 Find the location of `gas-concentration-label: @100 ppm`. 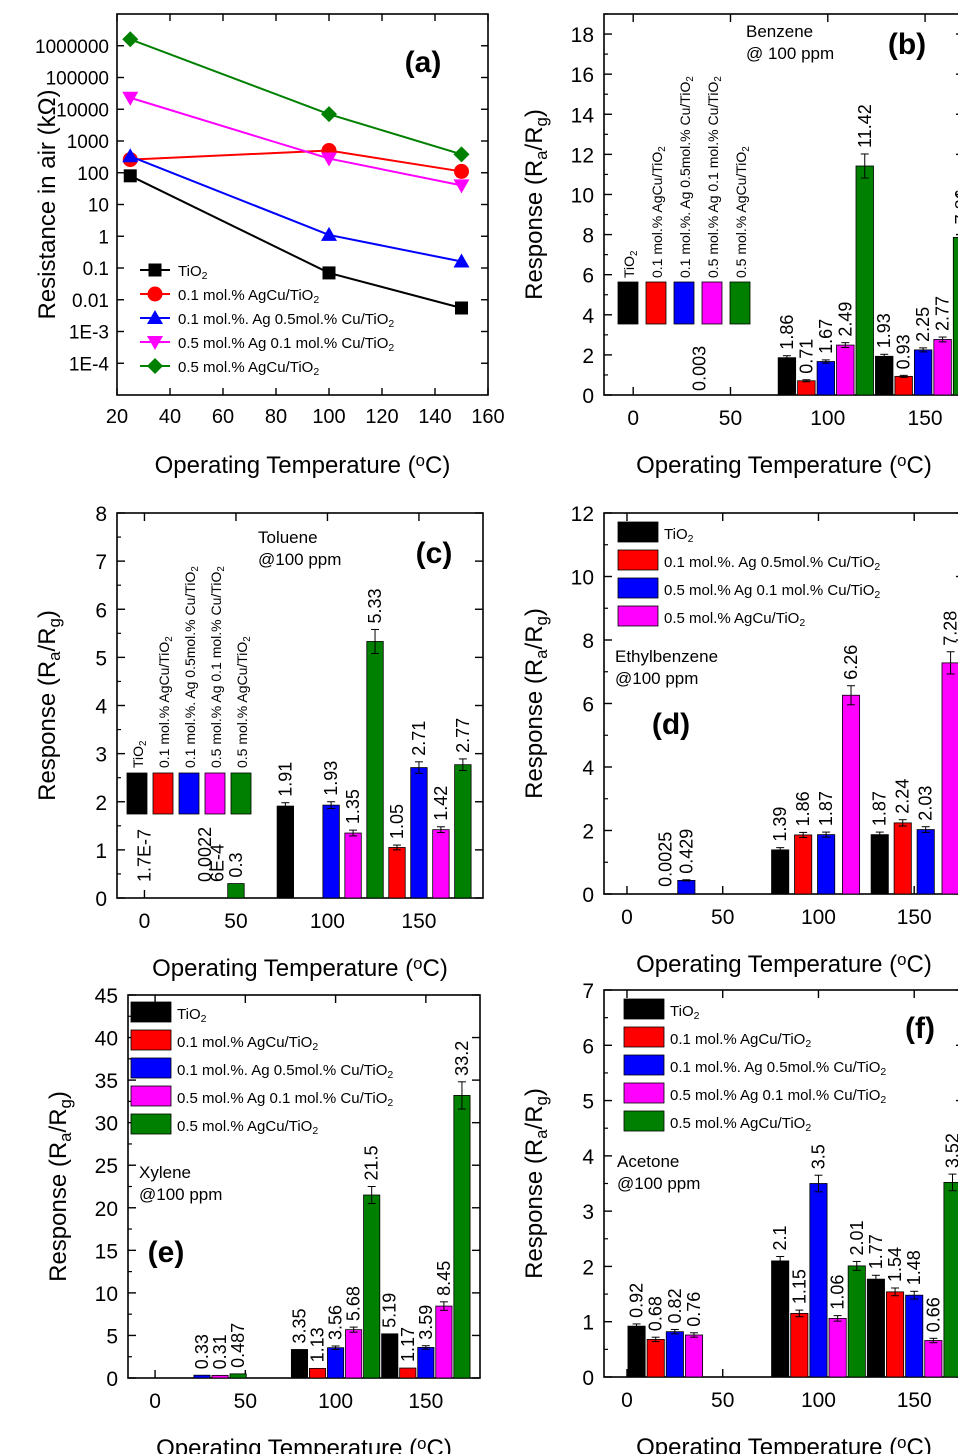

gas-concentration-label: @100 ppm is located at coordinates (299, 559).